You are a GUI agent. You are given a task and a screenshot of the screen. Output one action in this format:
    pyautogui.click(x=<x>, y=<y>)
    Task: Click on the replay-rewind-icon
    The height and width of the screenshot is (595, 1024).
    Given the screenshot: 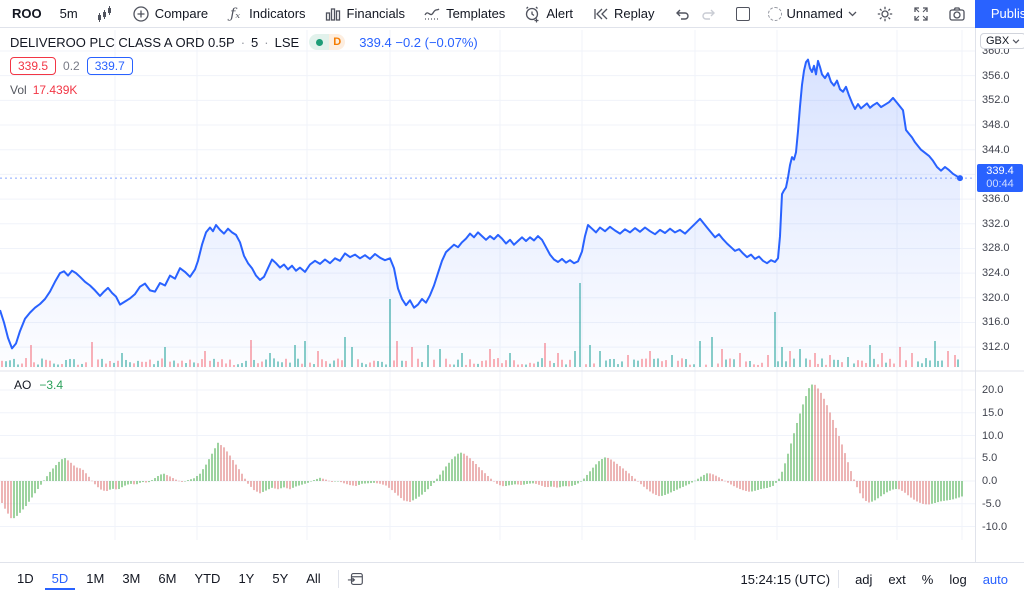 What is the action you would take?
    pyautogui.click(x=600, y=14)
    